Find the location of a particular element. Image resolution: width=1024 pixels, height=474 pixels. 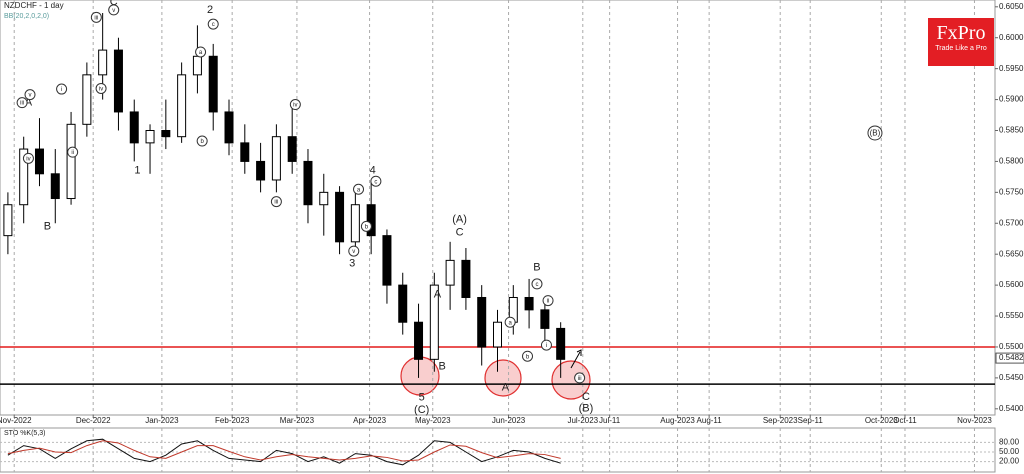

x-tick-label: Feb-2023 is located at coordinates (232, 420).